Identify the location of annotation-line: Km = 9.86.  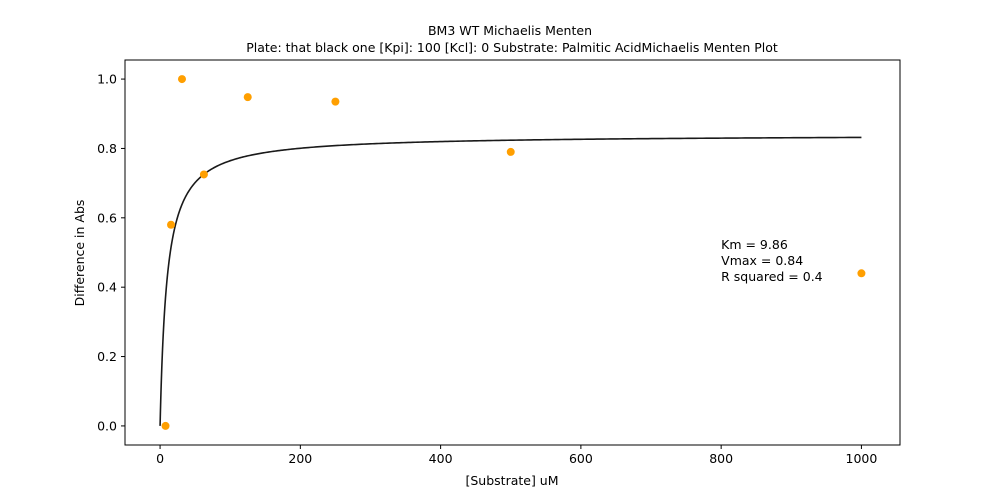
(754, 244).